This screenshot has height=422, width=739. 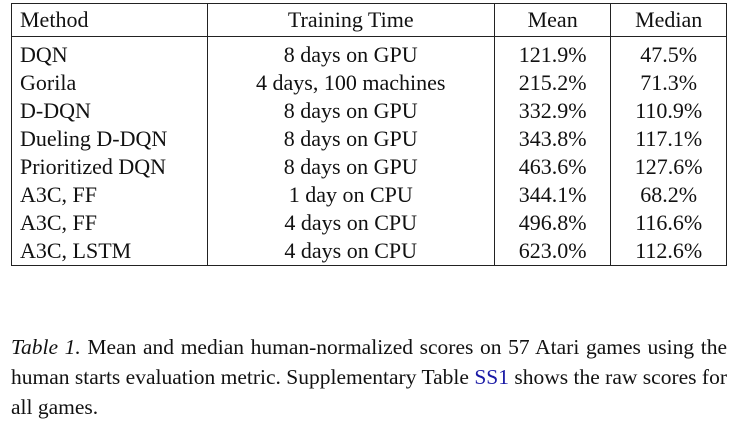 What do you see at coordinates (668, 167) in the screenshot?
I see `cell-median: 127.6%` at bounding box center [668, 167].